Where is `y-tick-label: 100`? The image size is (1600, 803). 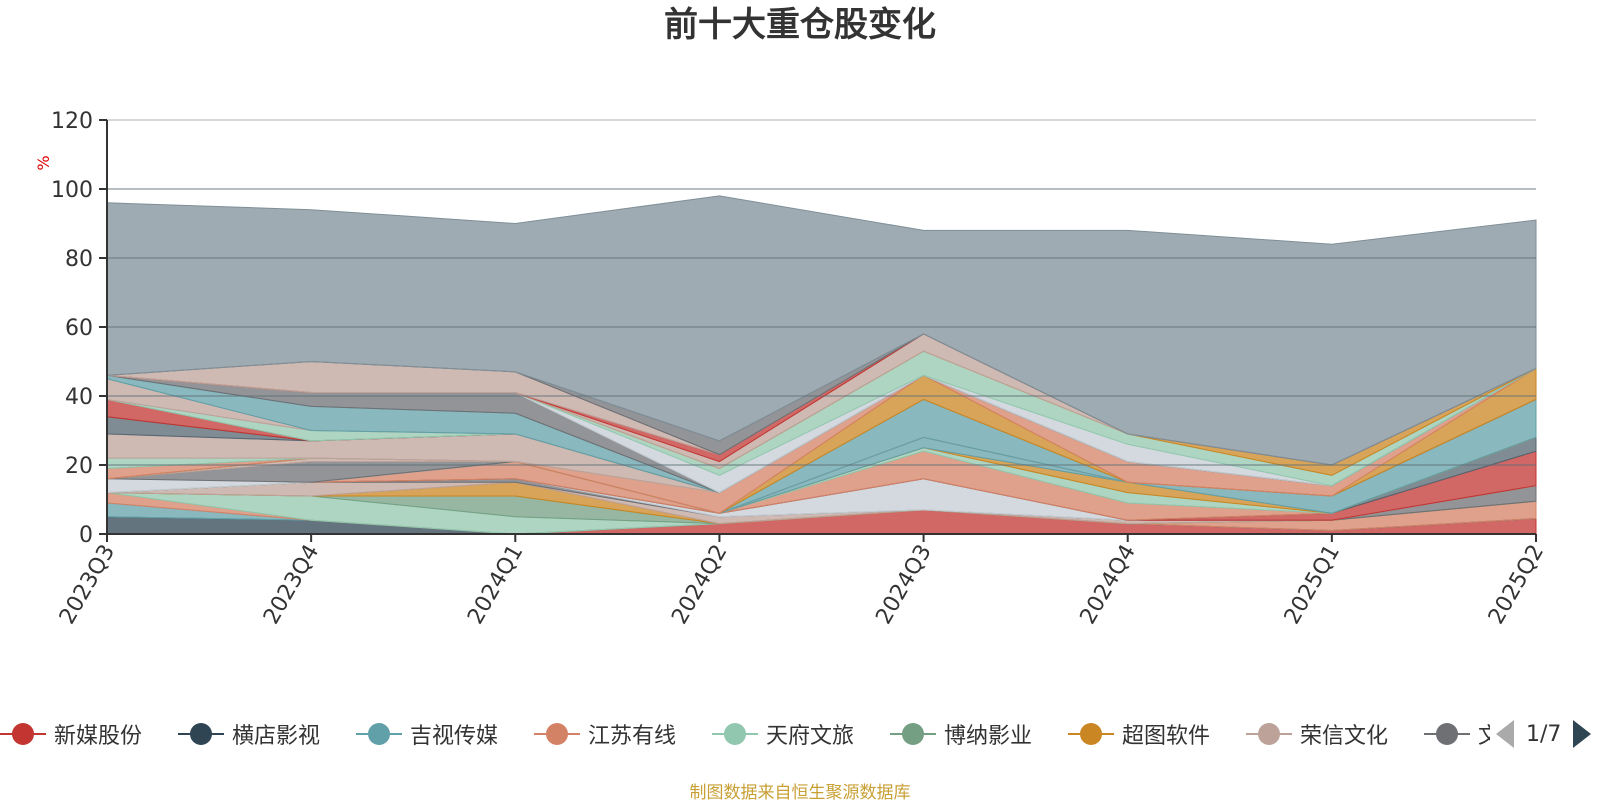 y-tick-label: 100 is located at coordinates (72, 190).